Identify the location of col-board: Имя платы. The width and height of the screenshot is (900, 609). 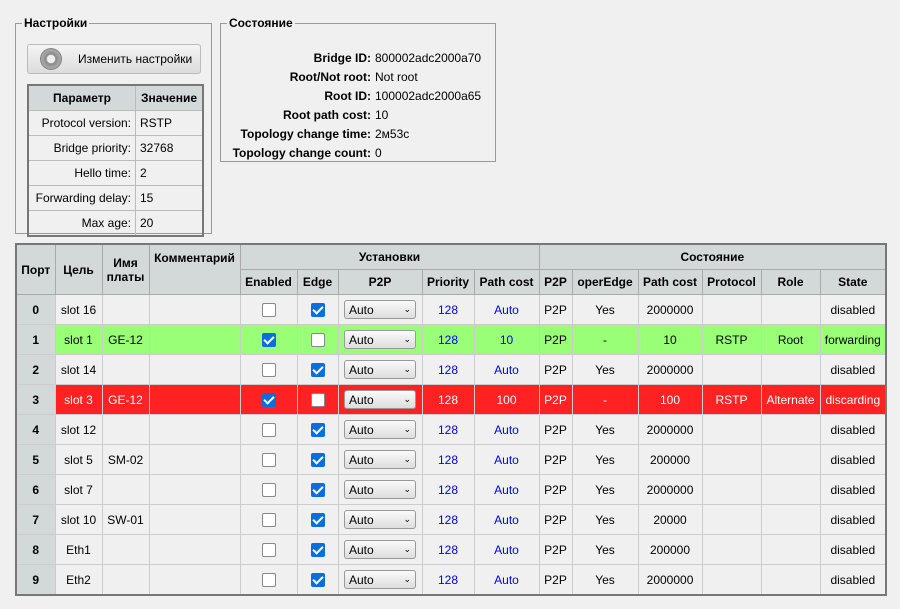
(125, 269).